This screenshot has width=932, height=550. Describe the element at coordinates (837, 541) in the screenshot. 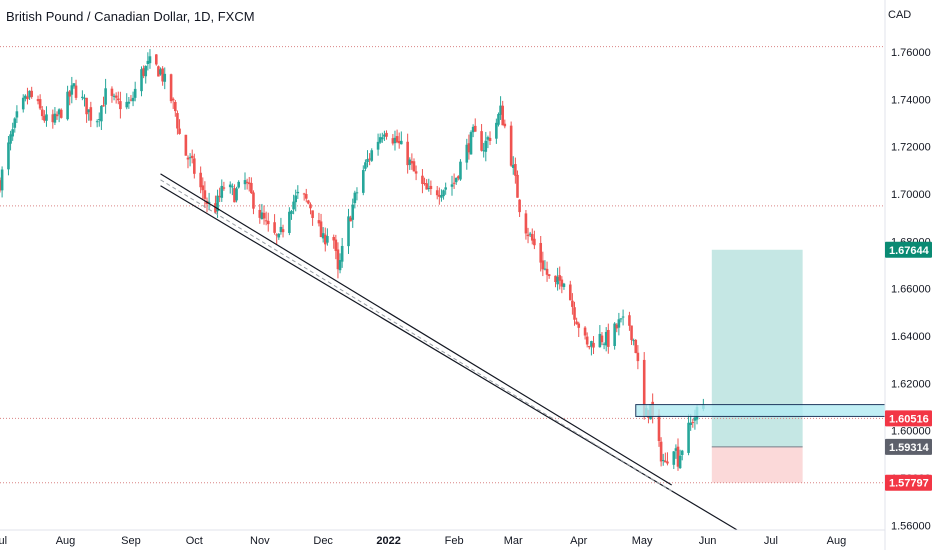

I see `time-tick-label: Aug` at that location.